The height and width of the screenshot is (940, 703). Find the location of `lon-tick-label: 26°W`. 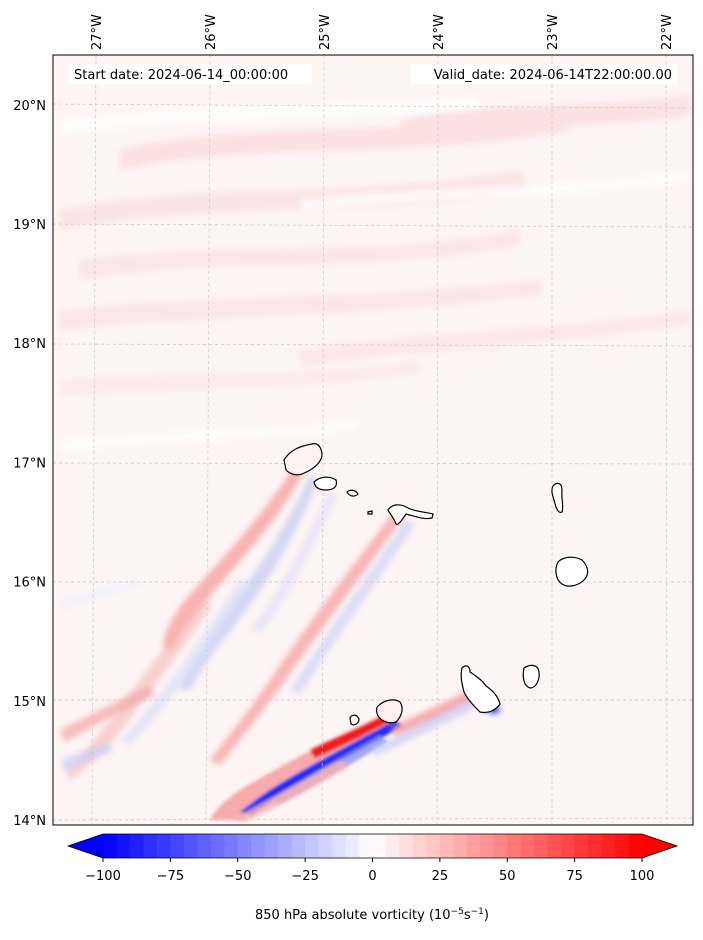

lon-tick-label: 26°W is located at coordinates (211, 32).